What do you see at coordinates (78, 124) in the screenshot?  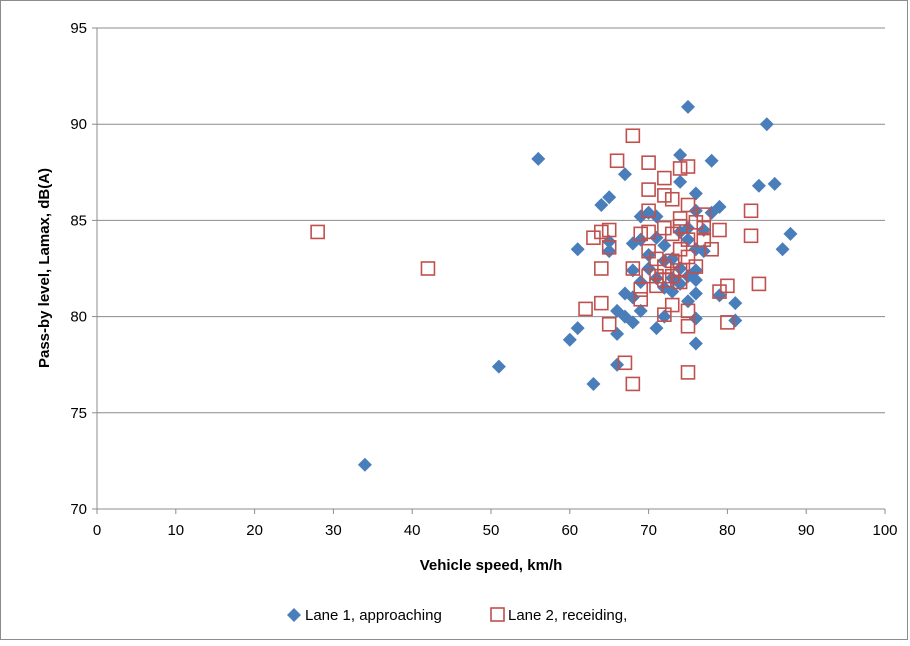 I see `y-tick-label: 90` at bounding box center [78, 124].